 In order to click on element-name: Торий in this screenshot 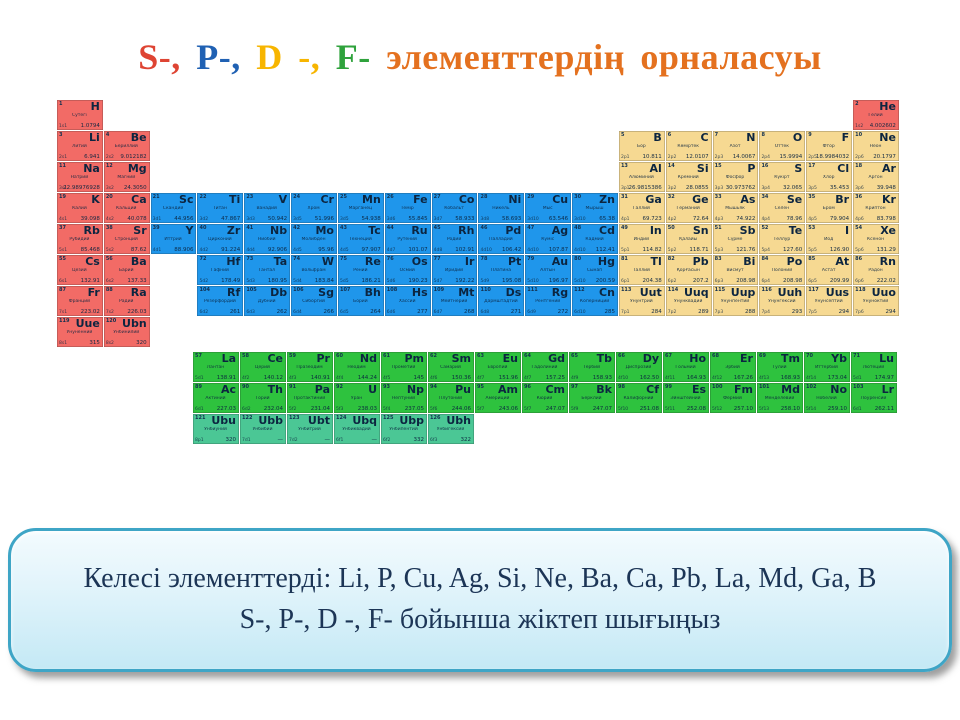, I will do `click(262, 398)`.